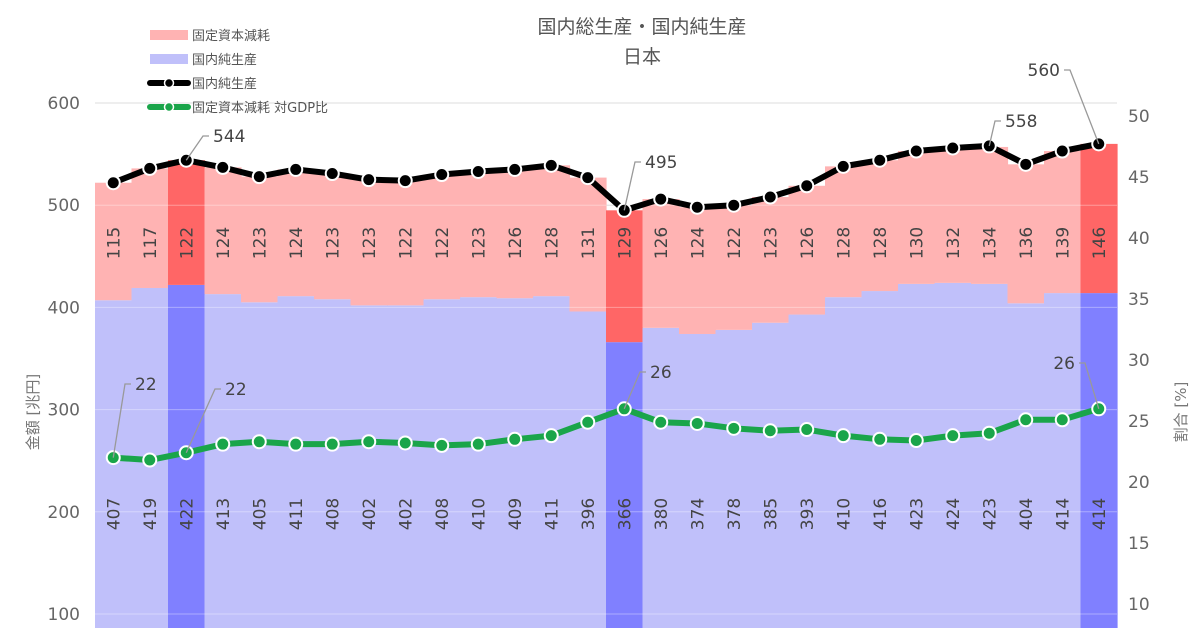 The image size is (1200, 632). What do you see at coordinates (661, 163) in the screenshot?
I see `callout-label: 495` at bounding box center [661, 163].